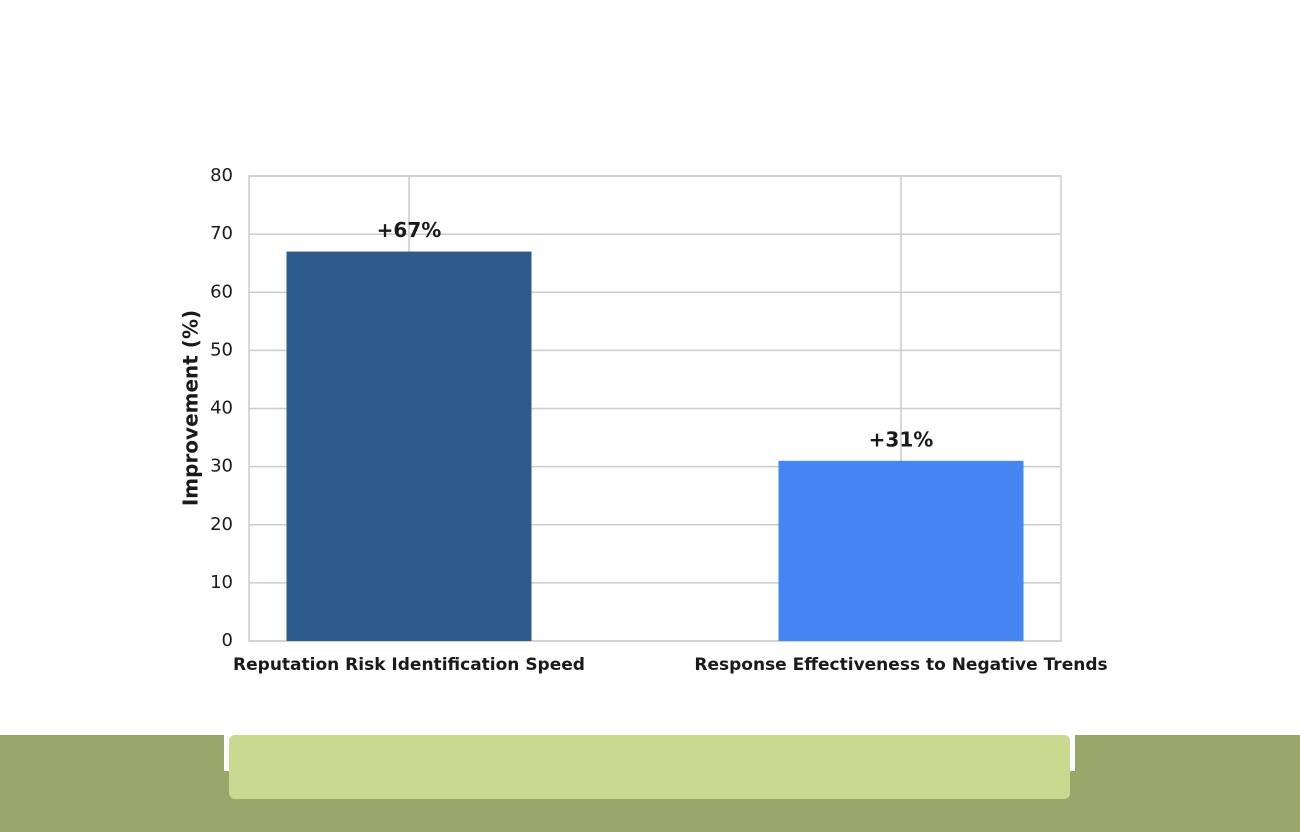 This screenshot has width=1300, height=832. I want to click on y-tick-label: 30, so click(221, 466).